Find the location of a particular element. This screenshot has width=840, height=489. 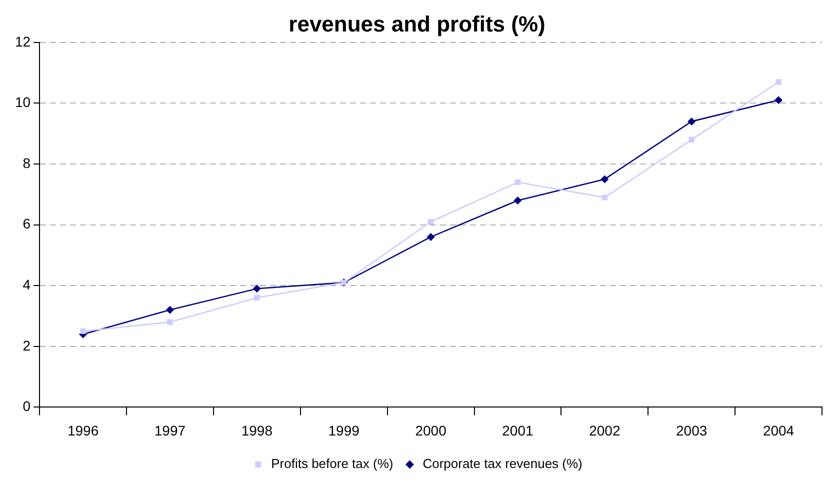

x-tick-label: 2003 is located at coordinates (692, 430).